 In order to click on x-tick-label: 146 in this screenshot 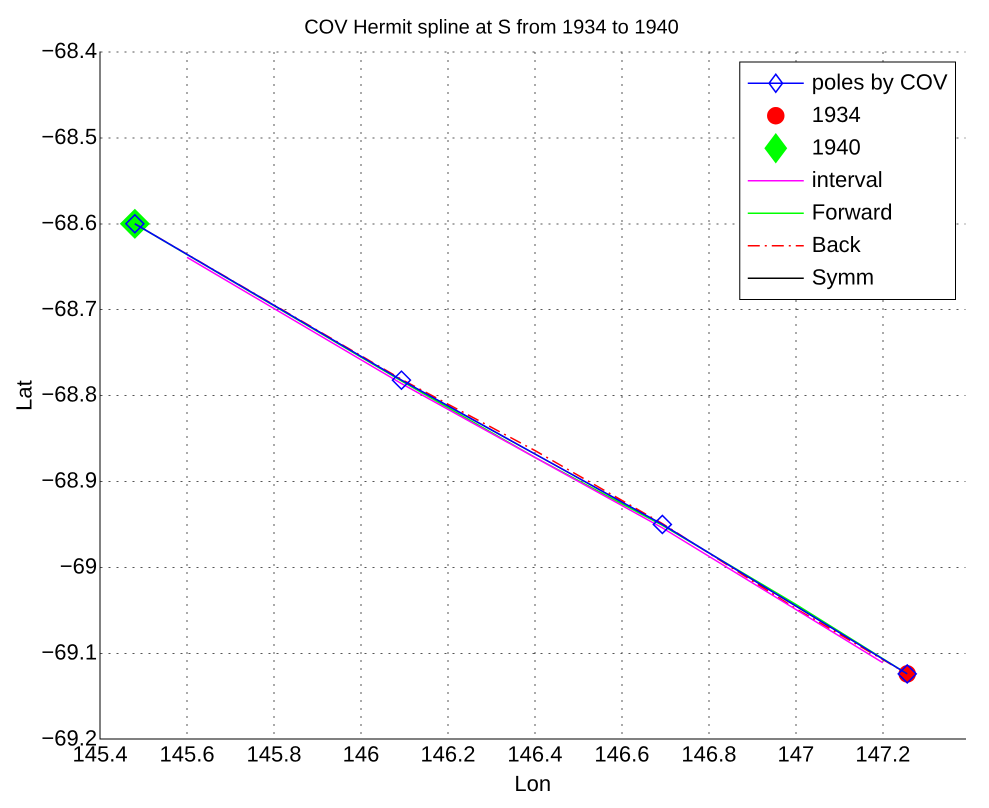, I will do `click(361, 753)`.